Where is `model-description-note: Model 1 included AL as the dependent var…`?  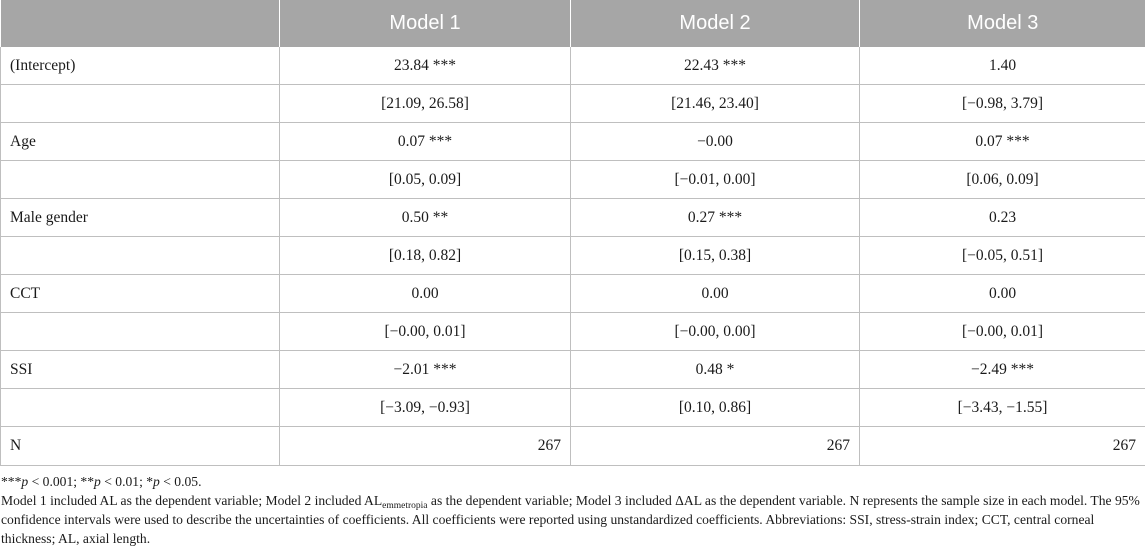
model-description-note: Model 1 included AL as the dependent var… is located at coordinates (571, 519).